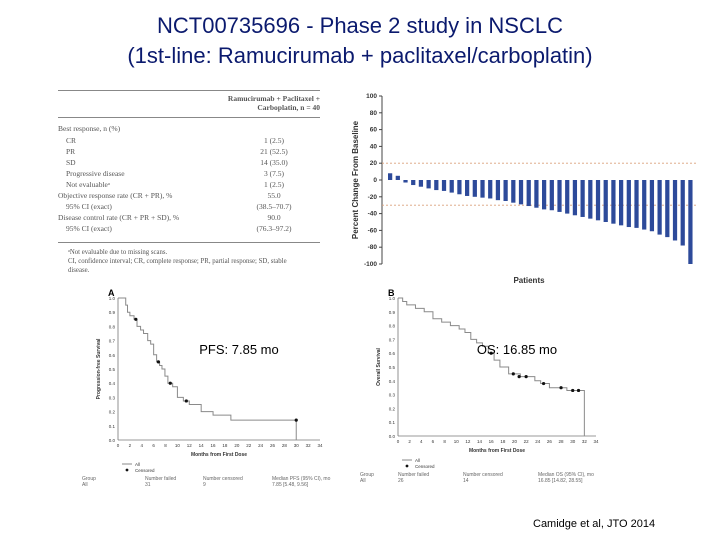 The height and width of the screenshot is (540, 720). What do you see at coordinates (79, 270) in the screenshot?
I see `footnote-line: disease.` at bounding box center [79, 270].